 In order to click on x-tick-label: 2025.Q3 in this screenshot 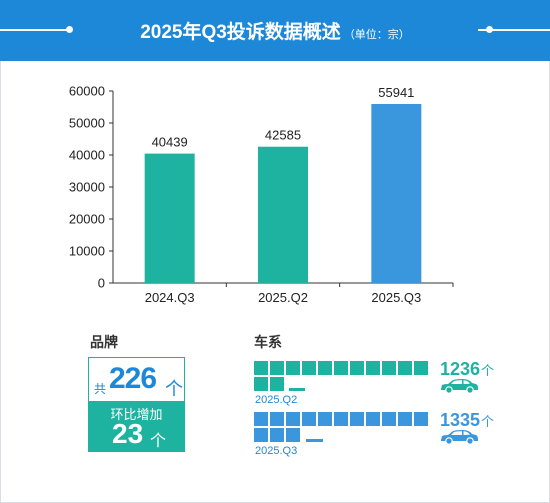, I will do `click(396, 297)`.